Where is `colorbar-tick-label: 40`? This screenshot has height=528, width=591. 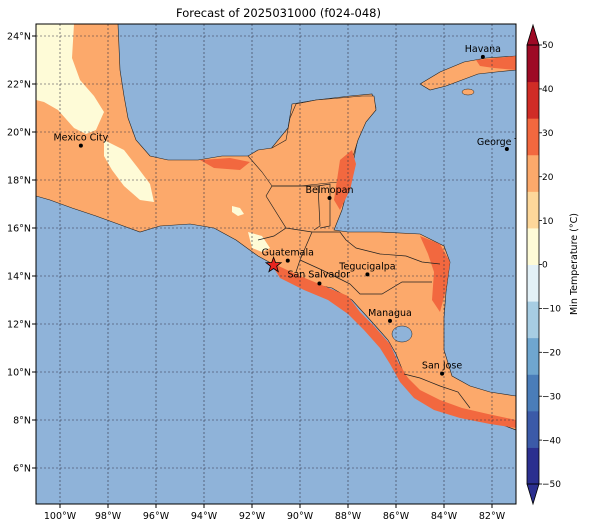 colorbar-tick-label: 40 is located at coordinates (548, 90).